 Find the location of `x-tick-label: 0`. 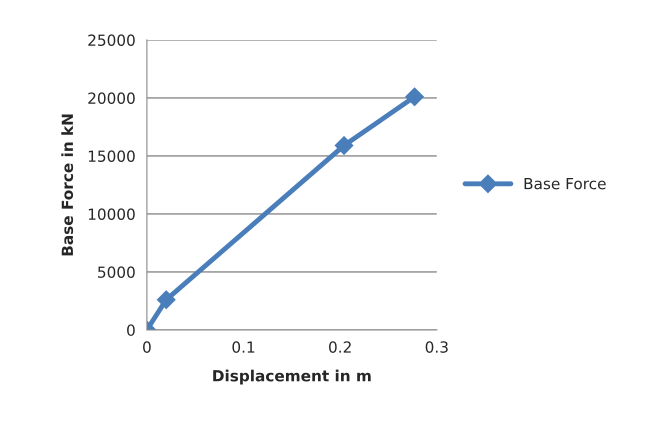

x-tick-label: 0 is located at coordinates (147, 347).